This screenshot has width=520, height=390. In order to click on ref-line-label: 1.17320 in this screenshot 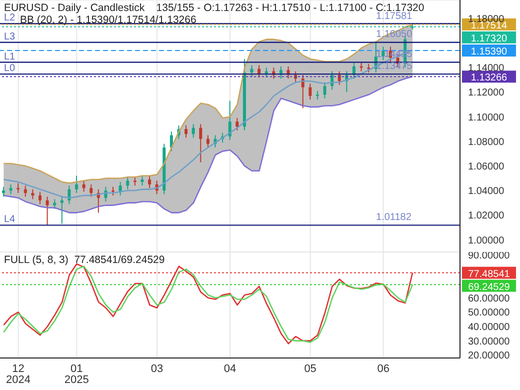, I will do `click(489, 38)`.